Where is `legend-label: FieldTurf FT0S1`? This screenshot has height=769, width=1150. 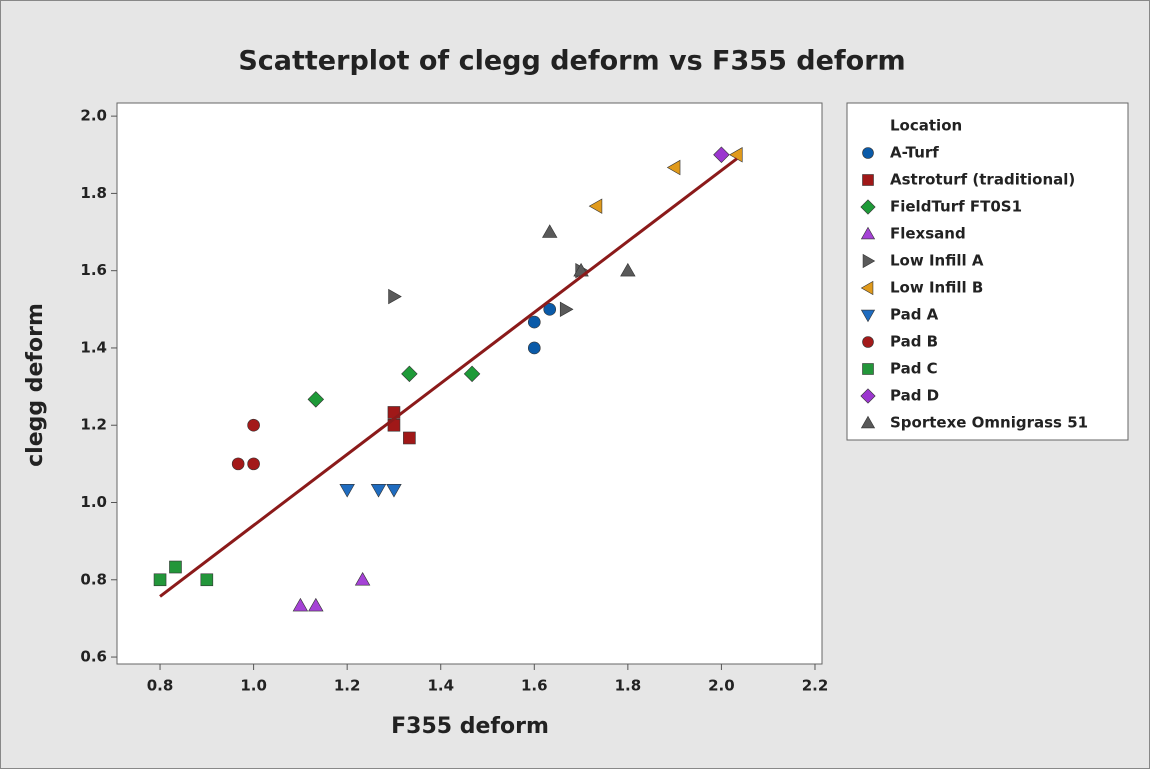
legend-label: FieldTurf FT0S1 is located at coordinates (956, 207).